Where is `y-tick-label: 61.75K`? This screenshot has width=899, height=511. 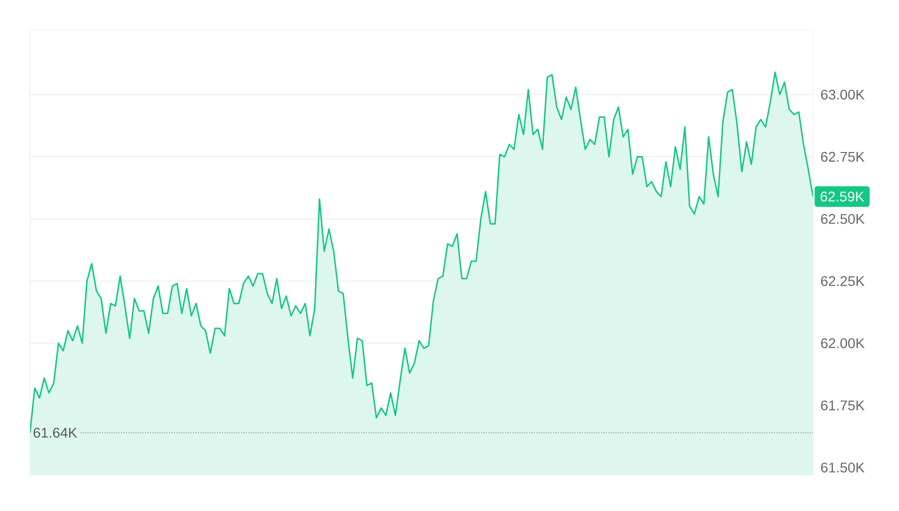
y-tick-label: 61.75K is located at coordinates (843, 405).